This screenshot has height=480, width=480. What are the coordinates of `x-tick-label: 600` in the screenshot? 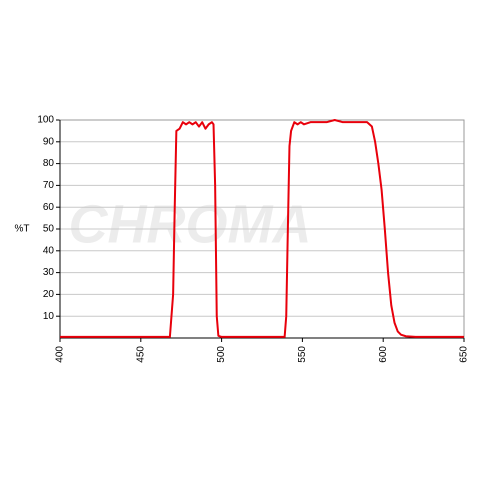 It's located at (383, 354).